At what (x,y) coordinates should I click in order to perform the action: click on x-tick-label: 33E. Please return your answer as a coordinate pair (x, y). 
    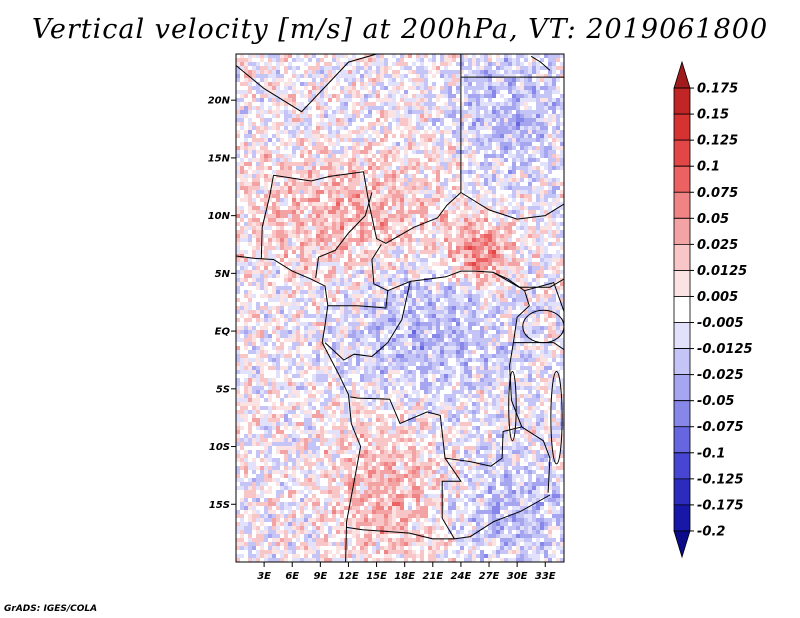
    Looking at the image, I should click on (545, 576).